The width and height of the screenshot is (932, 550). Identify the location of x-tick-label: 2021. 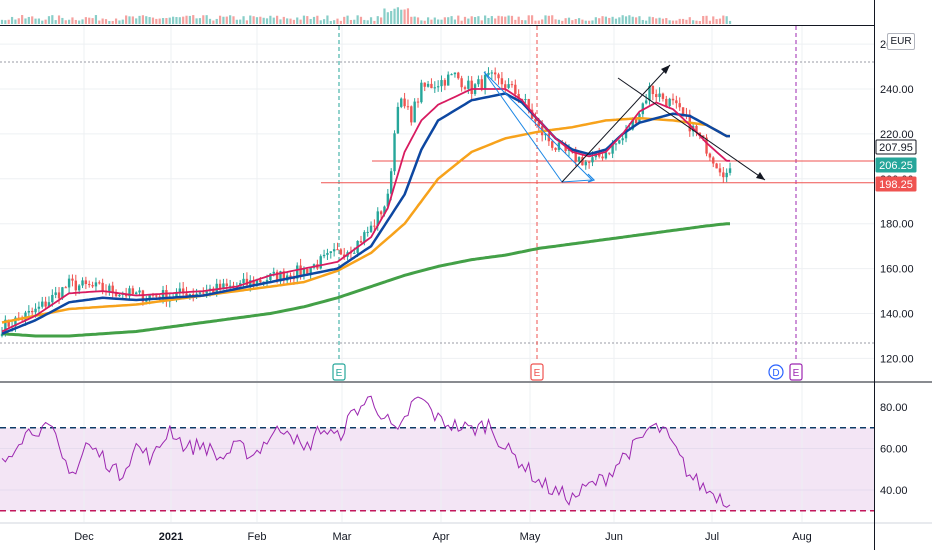
(171, 537).